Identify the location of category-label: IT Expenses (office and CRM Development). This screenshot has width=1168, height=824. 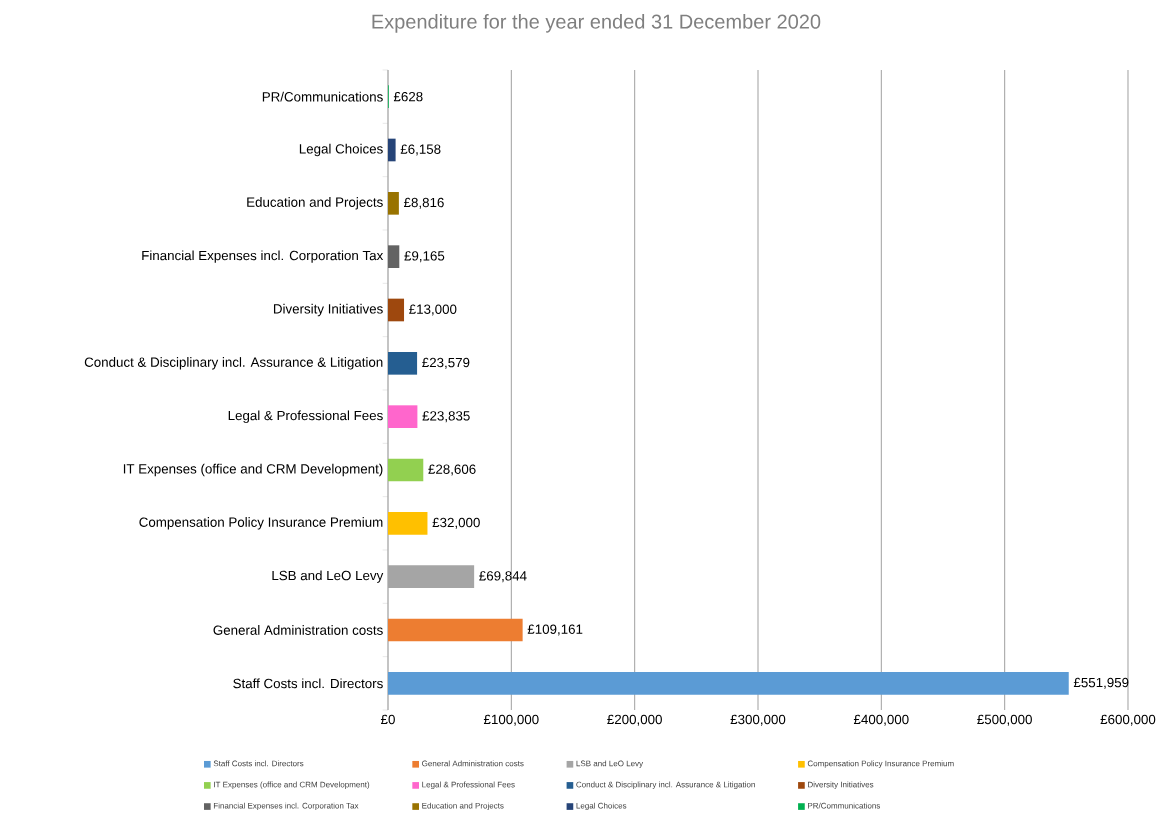
(292, 785).